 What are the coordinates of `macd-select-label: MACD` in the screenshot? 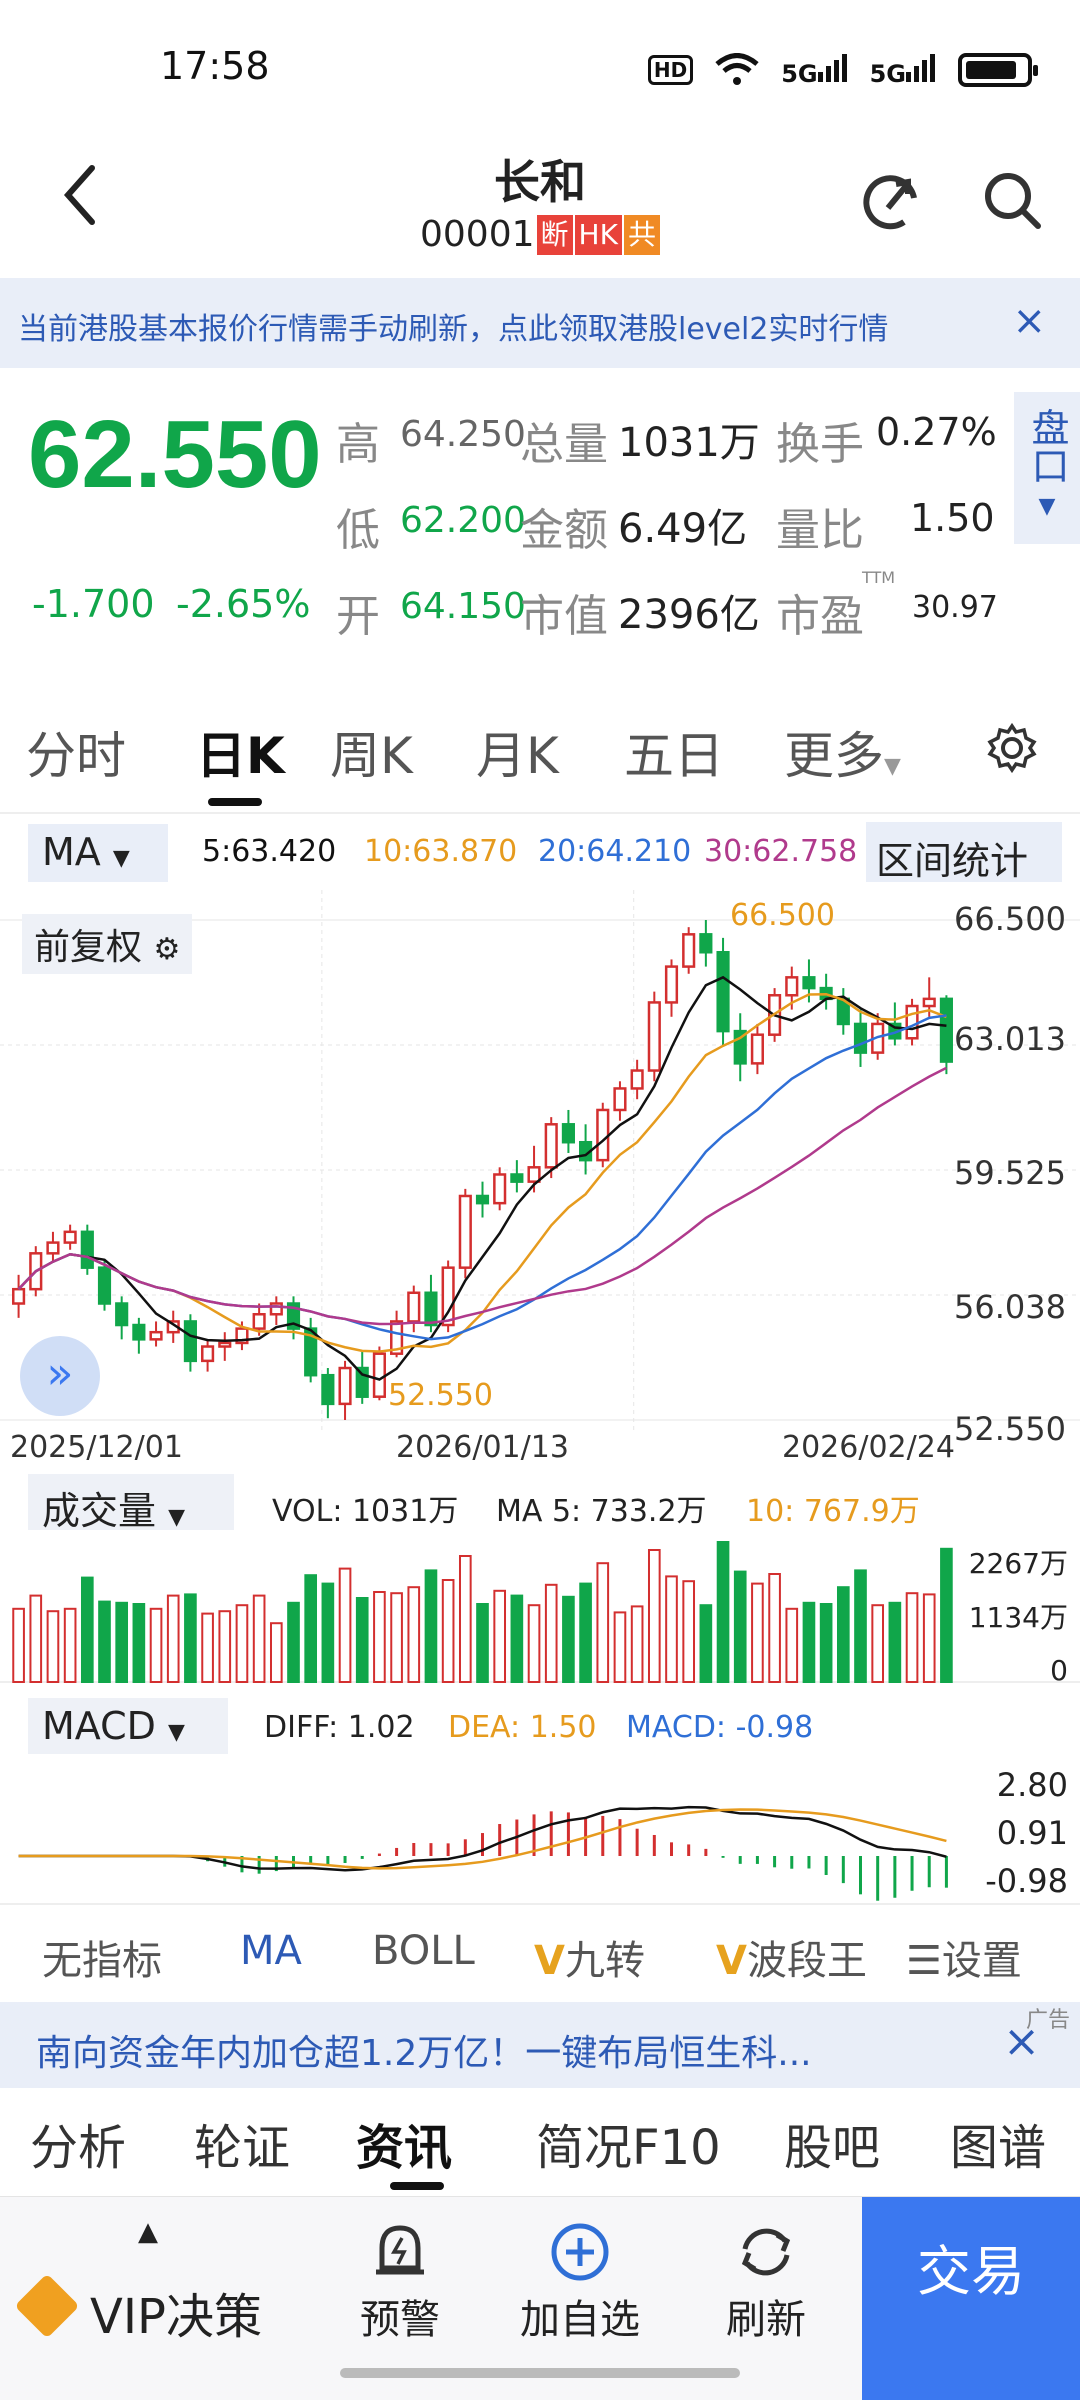 It's located at (99, 1726).